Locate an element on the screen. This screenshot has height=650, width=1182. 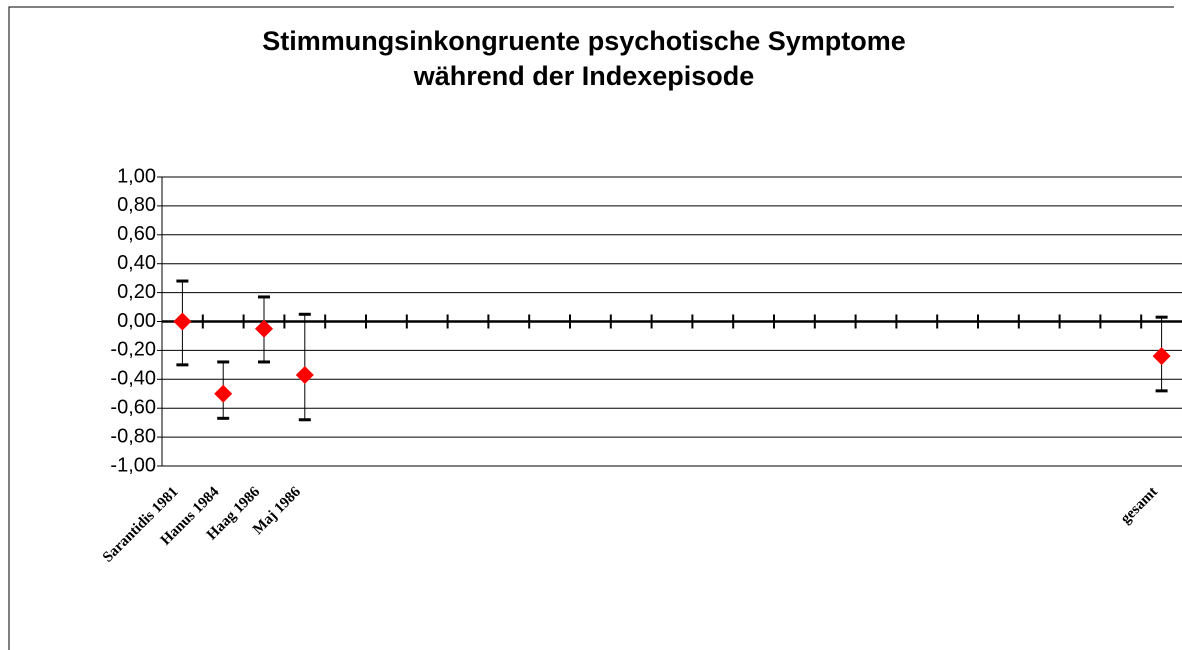
chart-title: während der Indexepisode is located at coordinates (584, 76).